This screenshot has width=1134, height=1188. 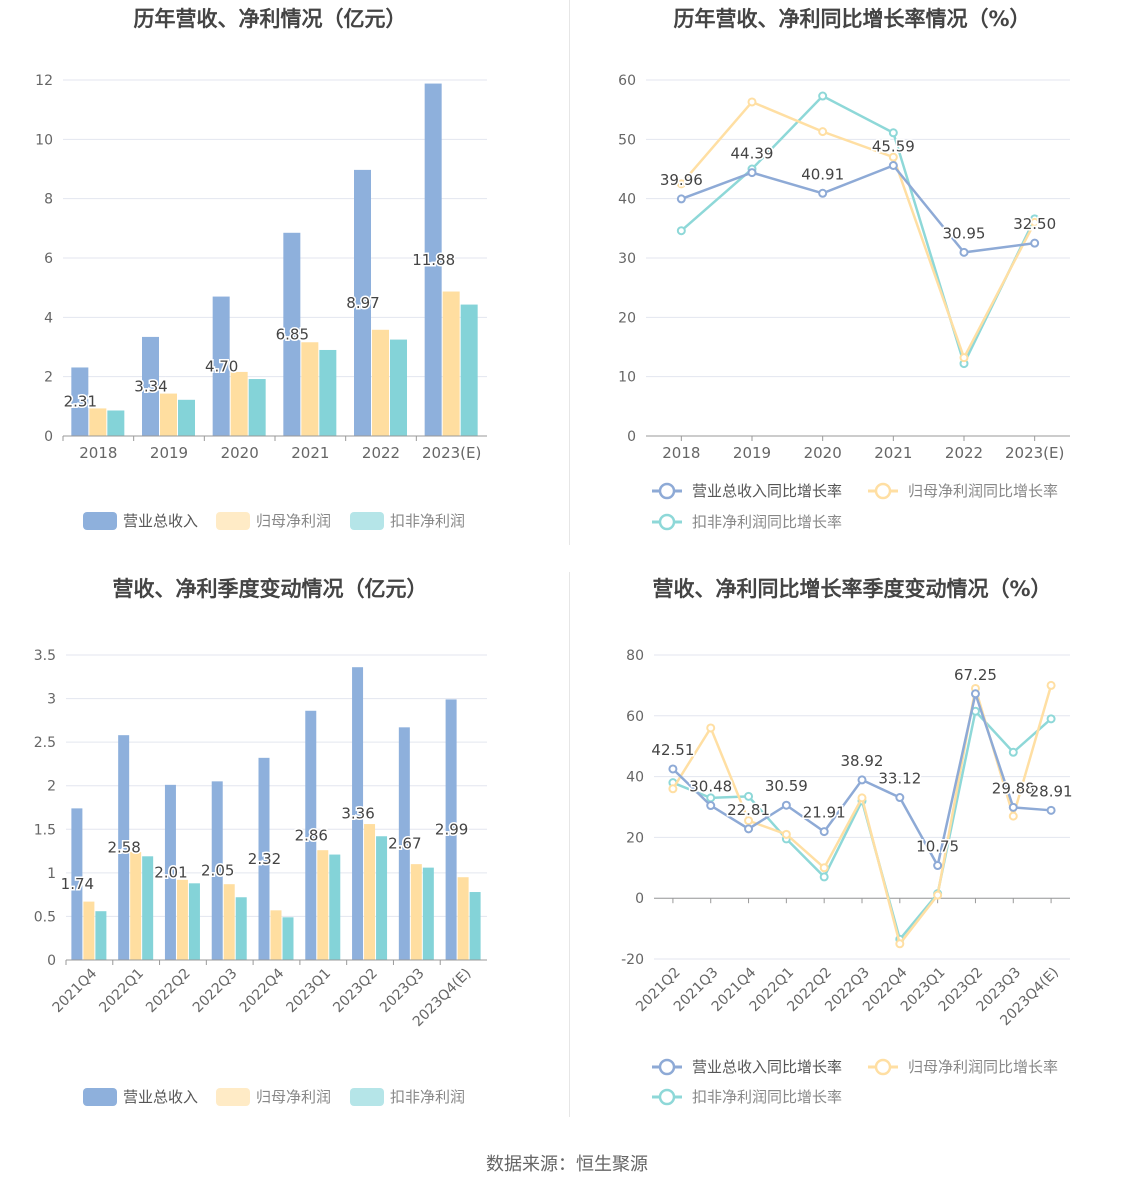 I want to click on data-label: 30.48, so click(x=710, y=787).